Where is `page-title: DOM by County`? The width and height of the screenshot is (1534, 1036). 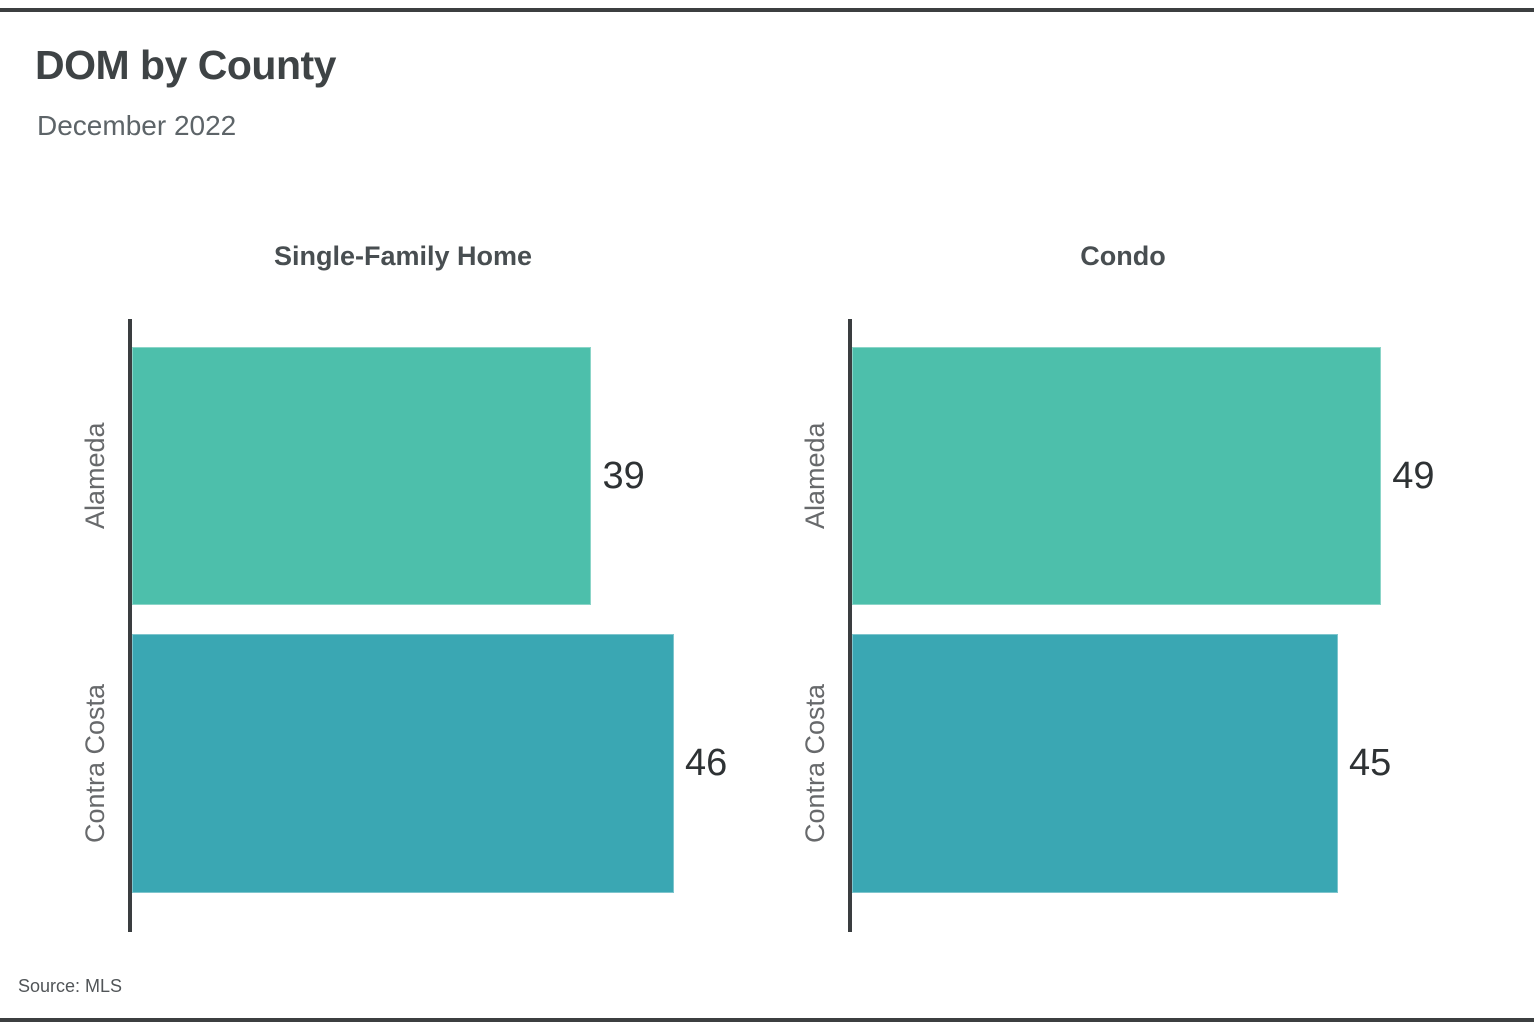
page-title: DOM by County is located at coordinates (185, 65).